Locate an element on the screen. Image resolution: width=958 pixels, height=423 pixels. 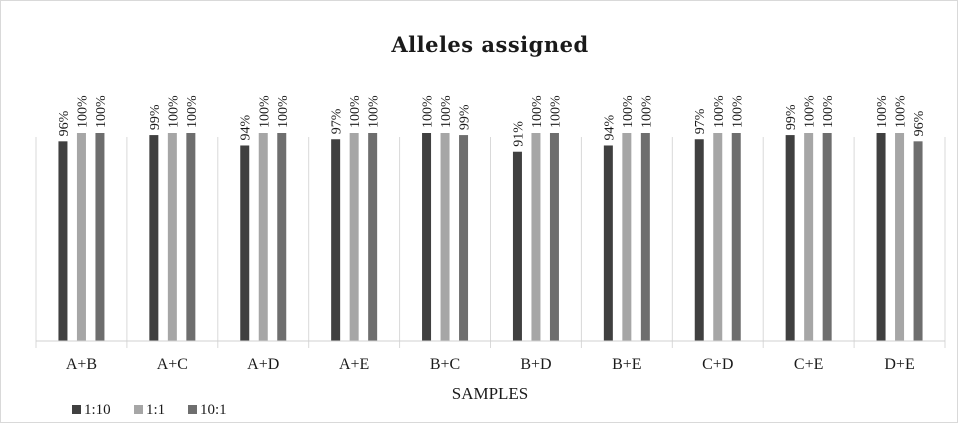
category-labels: A+B A+C A+D A+E B+C B+D B+E C+D C+E D+E is located at coordinates (490, 364).